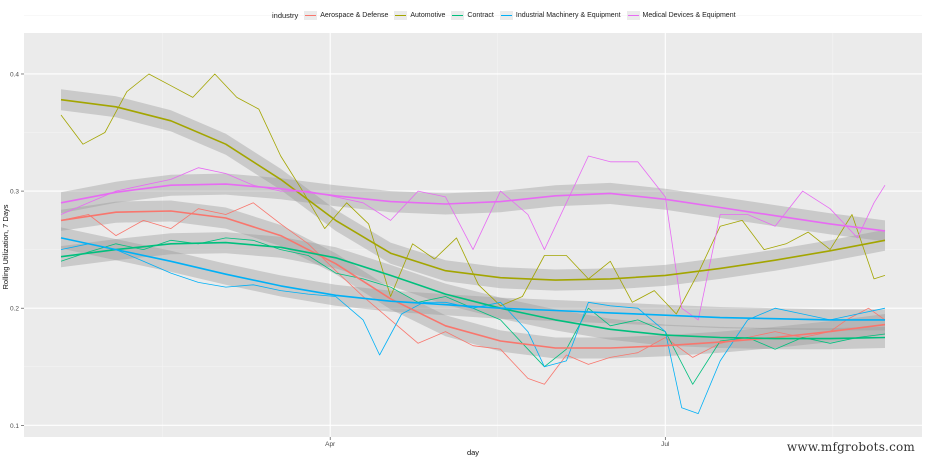 The width and height of the screenshot is (927, 460). I want to click on x-tick-label: Apr, so click(330, 444).